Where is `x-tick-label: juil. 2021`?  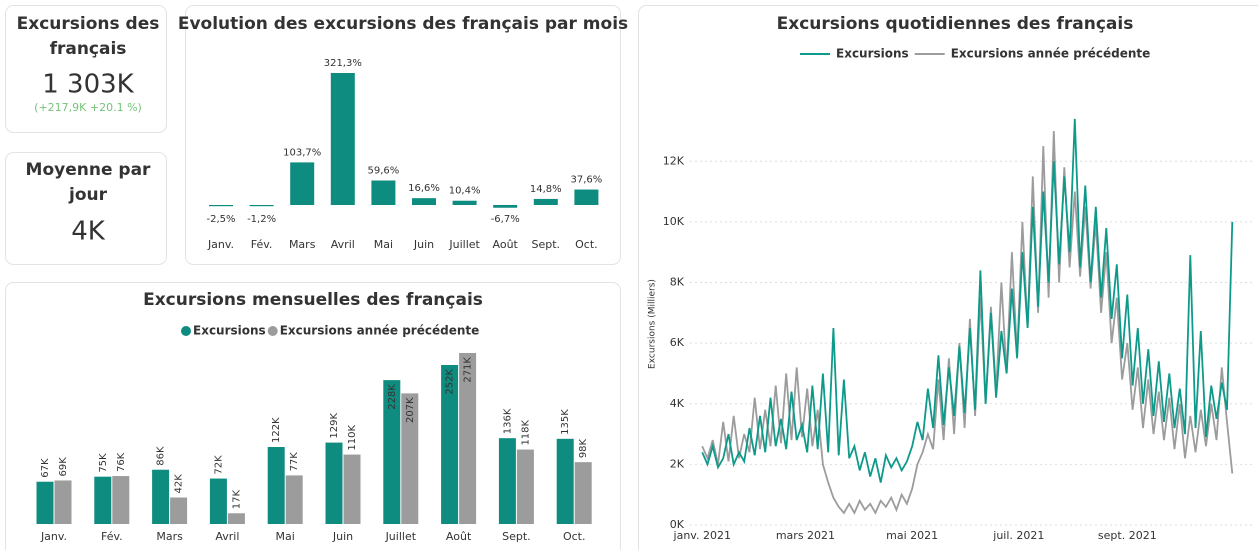 x-tick-label: juil. 2021 is located at coordinates (1018, 535).